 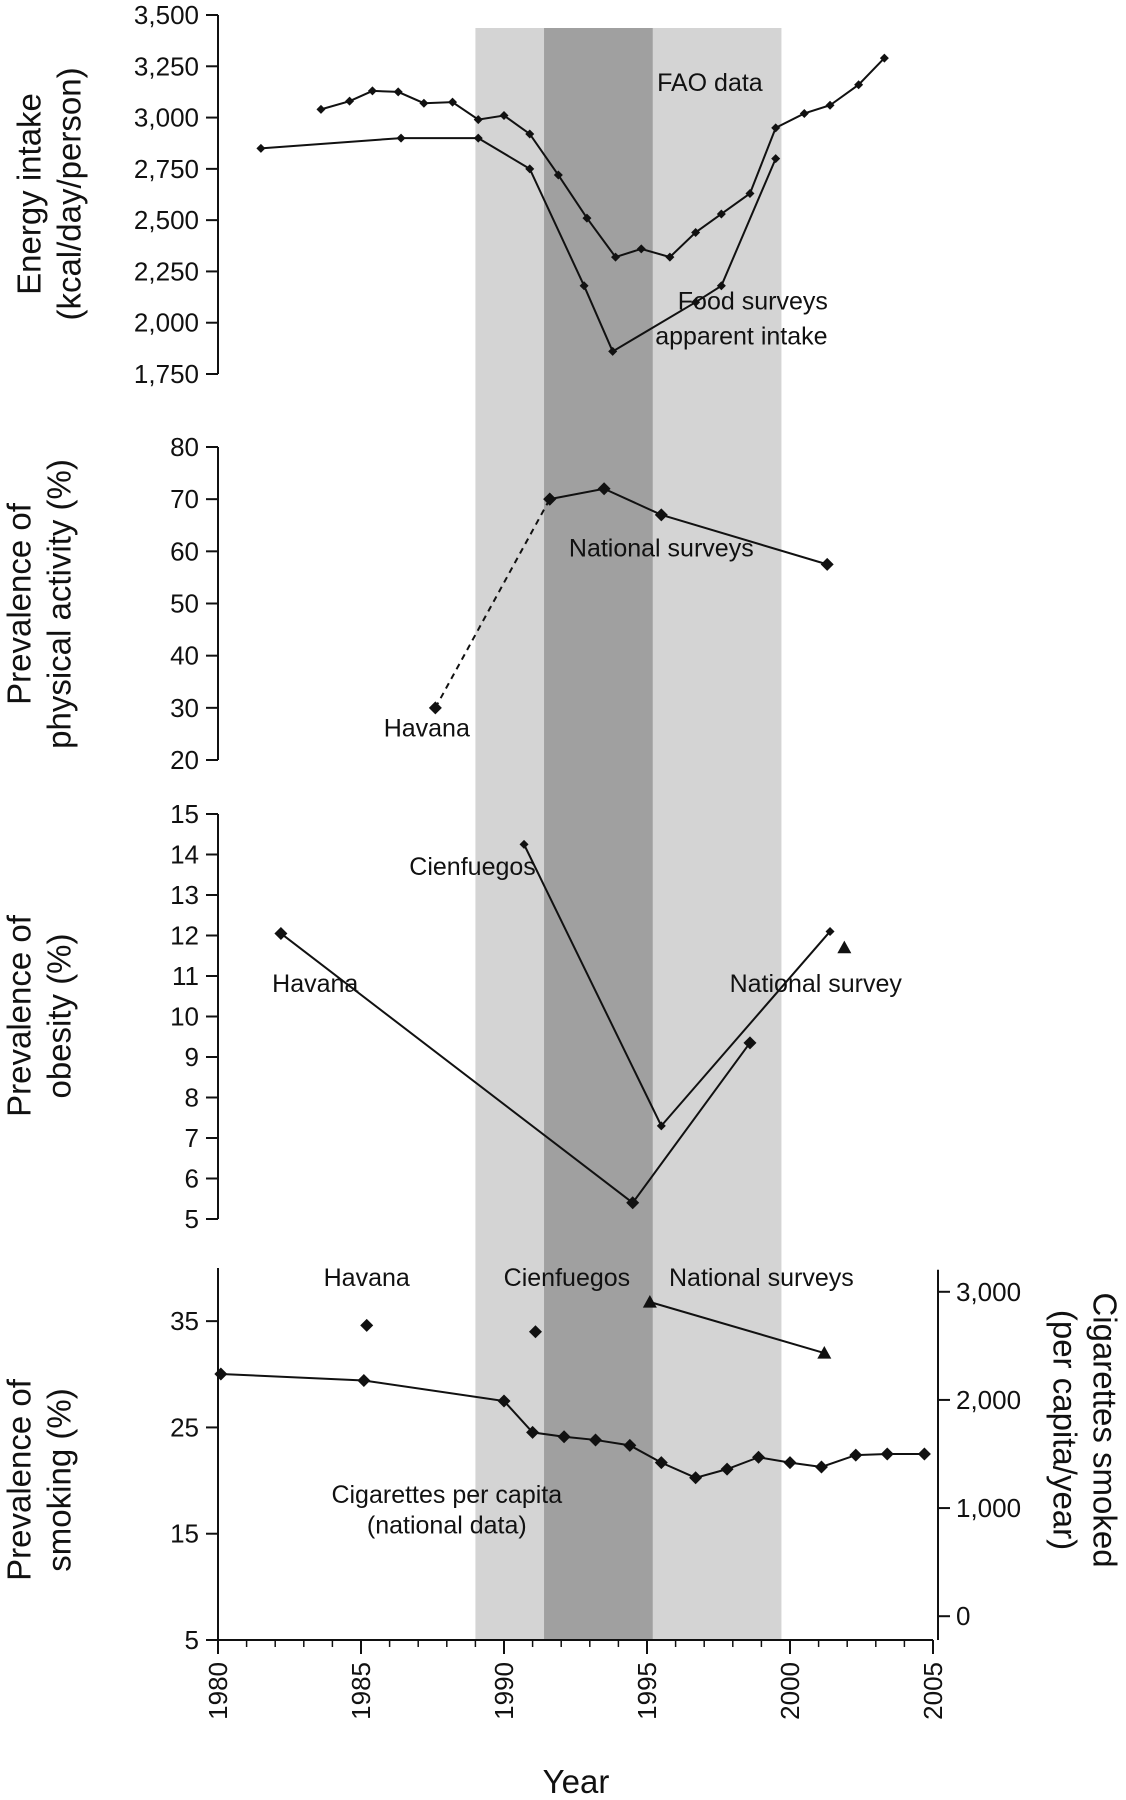 I want to click on y-tick-label: 70, so click(x=184, y=499).